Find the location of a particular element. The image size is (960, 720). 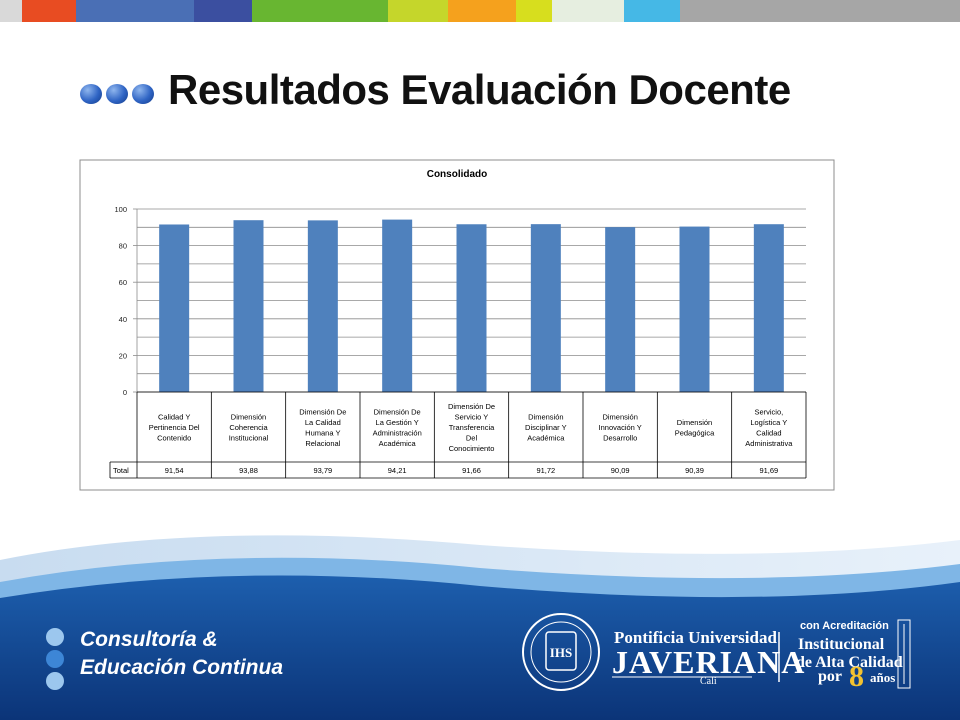

accreditation-text-1: con Acreditación is located at coordinates (844, 626).